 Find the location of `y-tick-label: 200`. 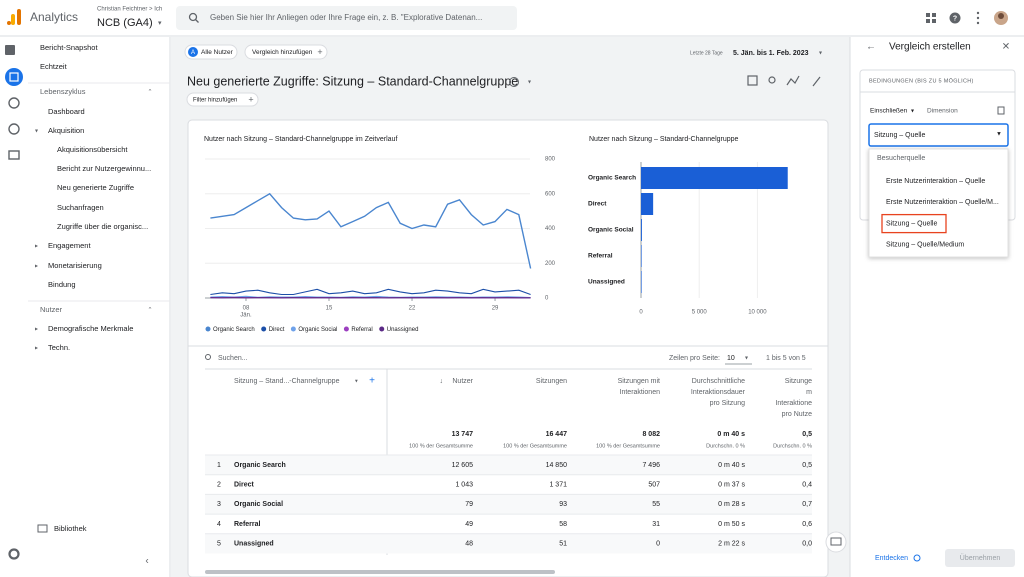

y-tick-label: 200 is located at coordinates (550, 264).